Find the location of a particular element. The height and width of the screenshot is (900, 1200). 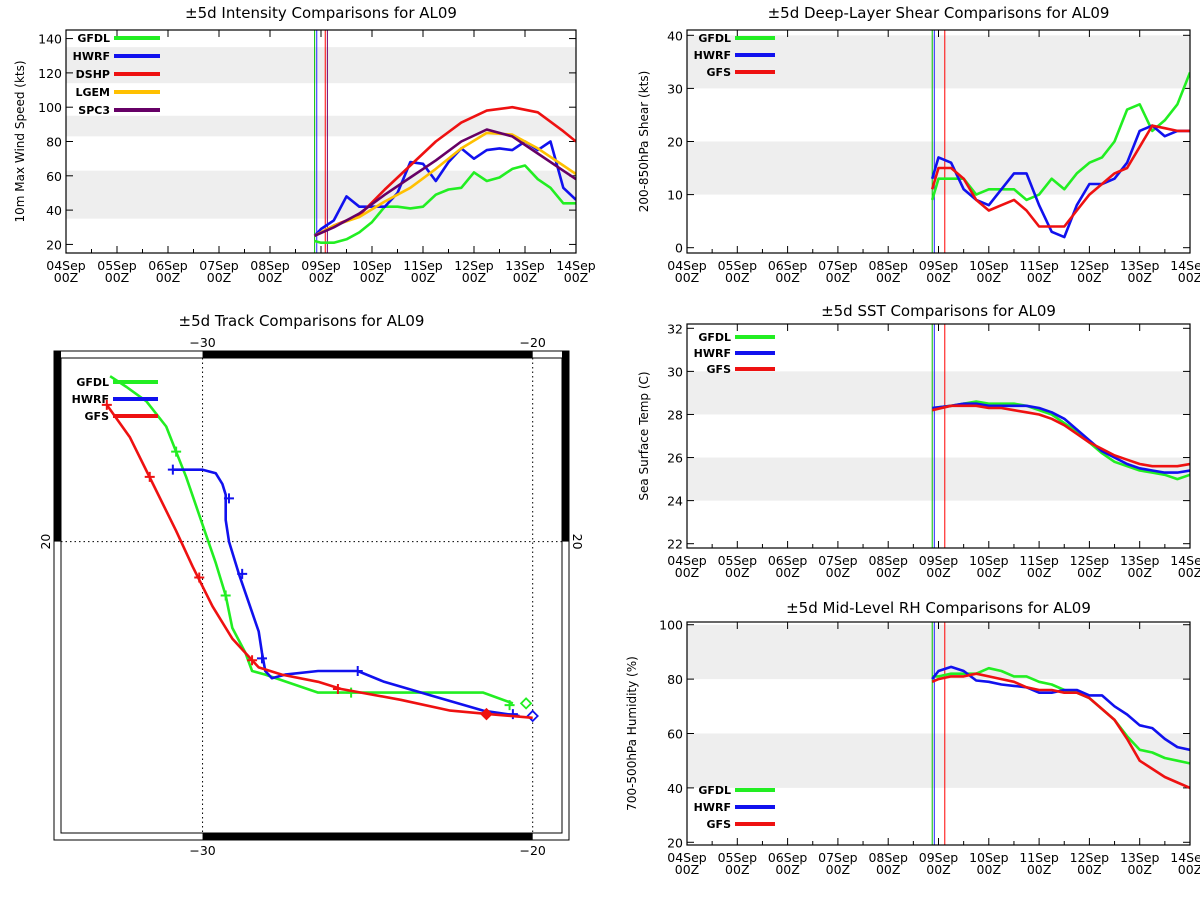

rh-series-gfdl is located at coordinates (1061, 715).